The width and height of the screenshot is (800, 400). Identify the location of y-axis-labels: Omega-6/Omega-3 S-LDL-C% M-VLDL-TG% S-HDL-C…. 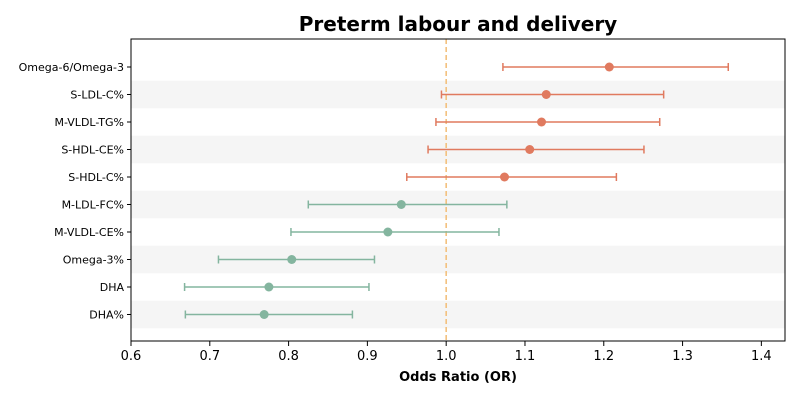
(75, 191).